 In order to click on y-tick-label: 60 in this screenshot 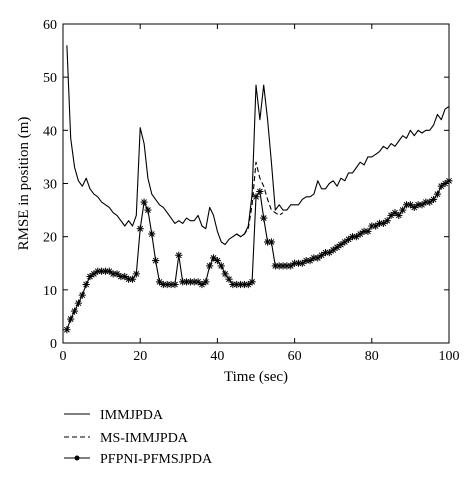, I will do `click(50, 25)`.